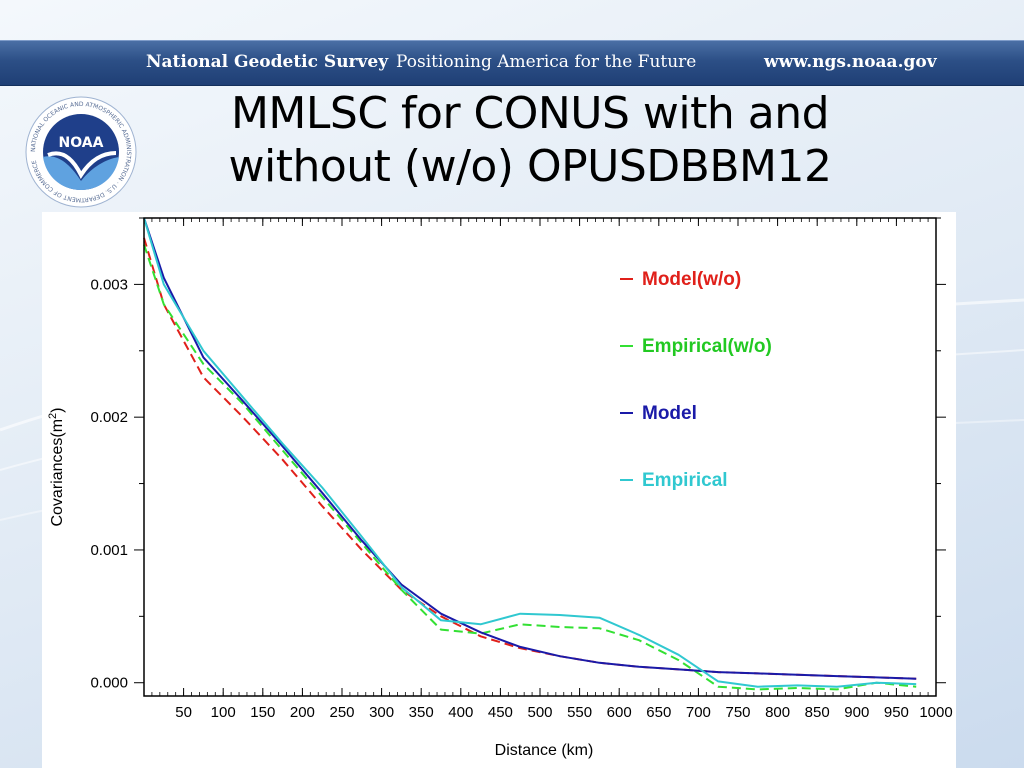 The height and width of the screenshot is (768, 1024). Describe the element at coordinates (685, 480) in the screenshot. I see `legend-label: Empirical` at that location.